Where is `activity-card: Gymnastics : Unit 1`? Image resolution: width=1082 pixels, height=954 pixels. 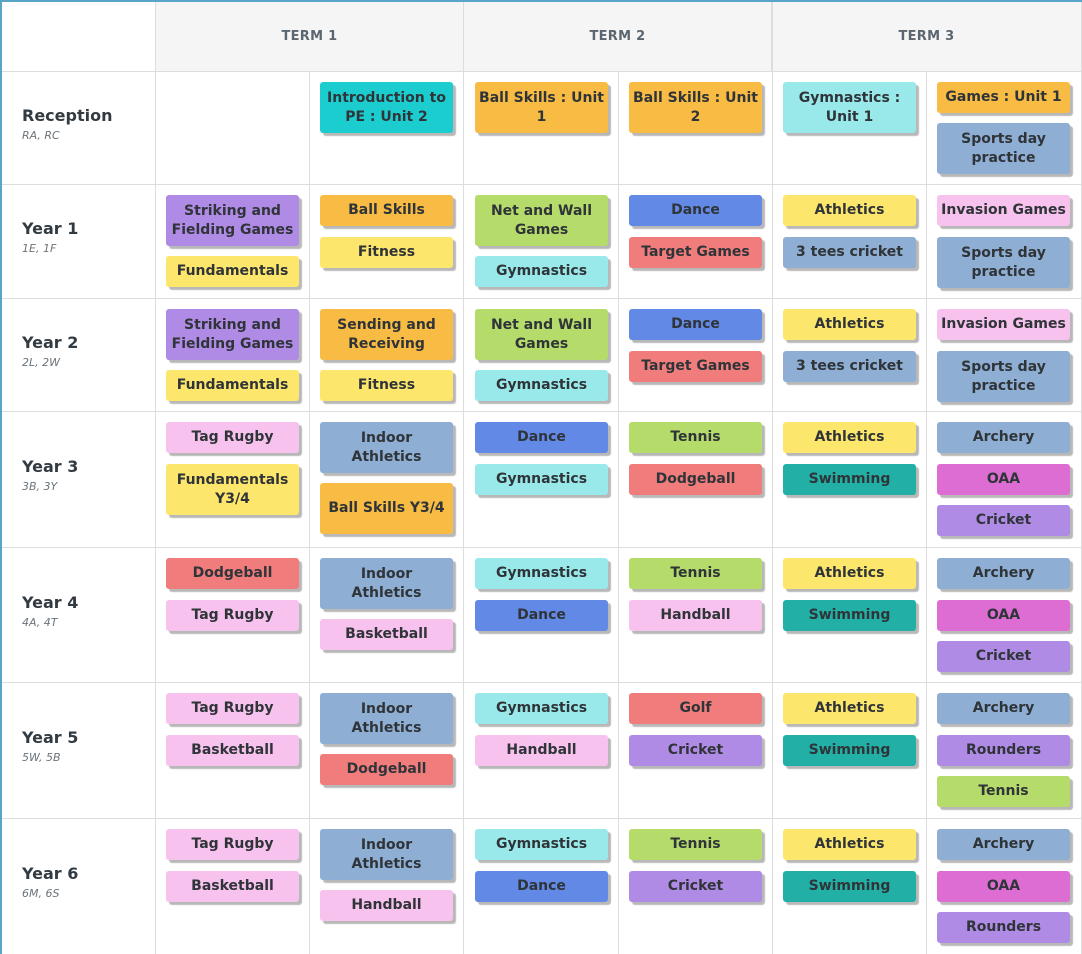 activity-card: Gymnastics : Unit 1 is located at coordinates (849, 107).